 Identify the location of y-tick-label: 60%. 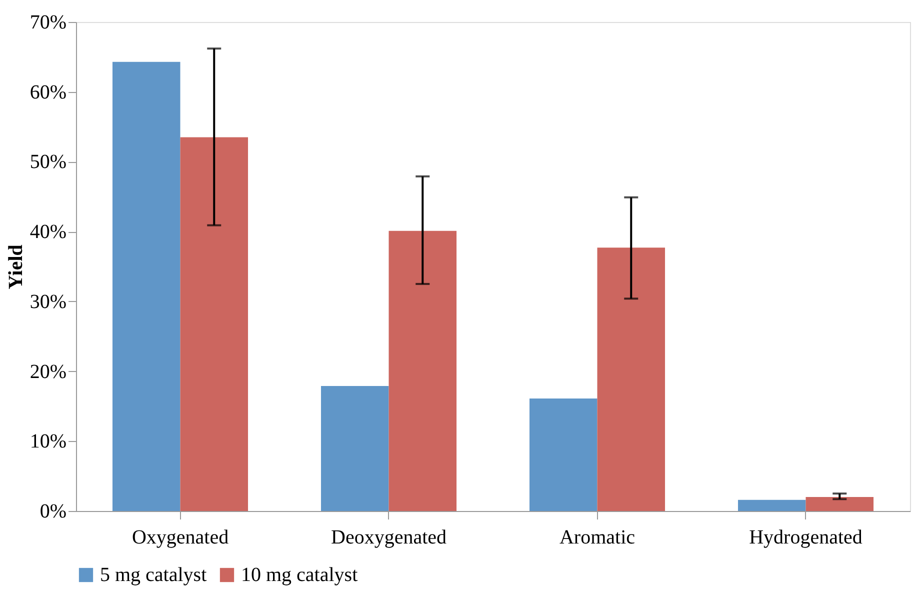
(48, 92).